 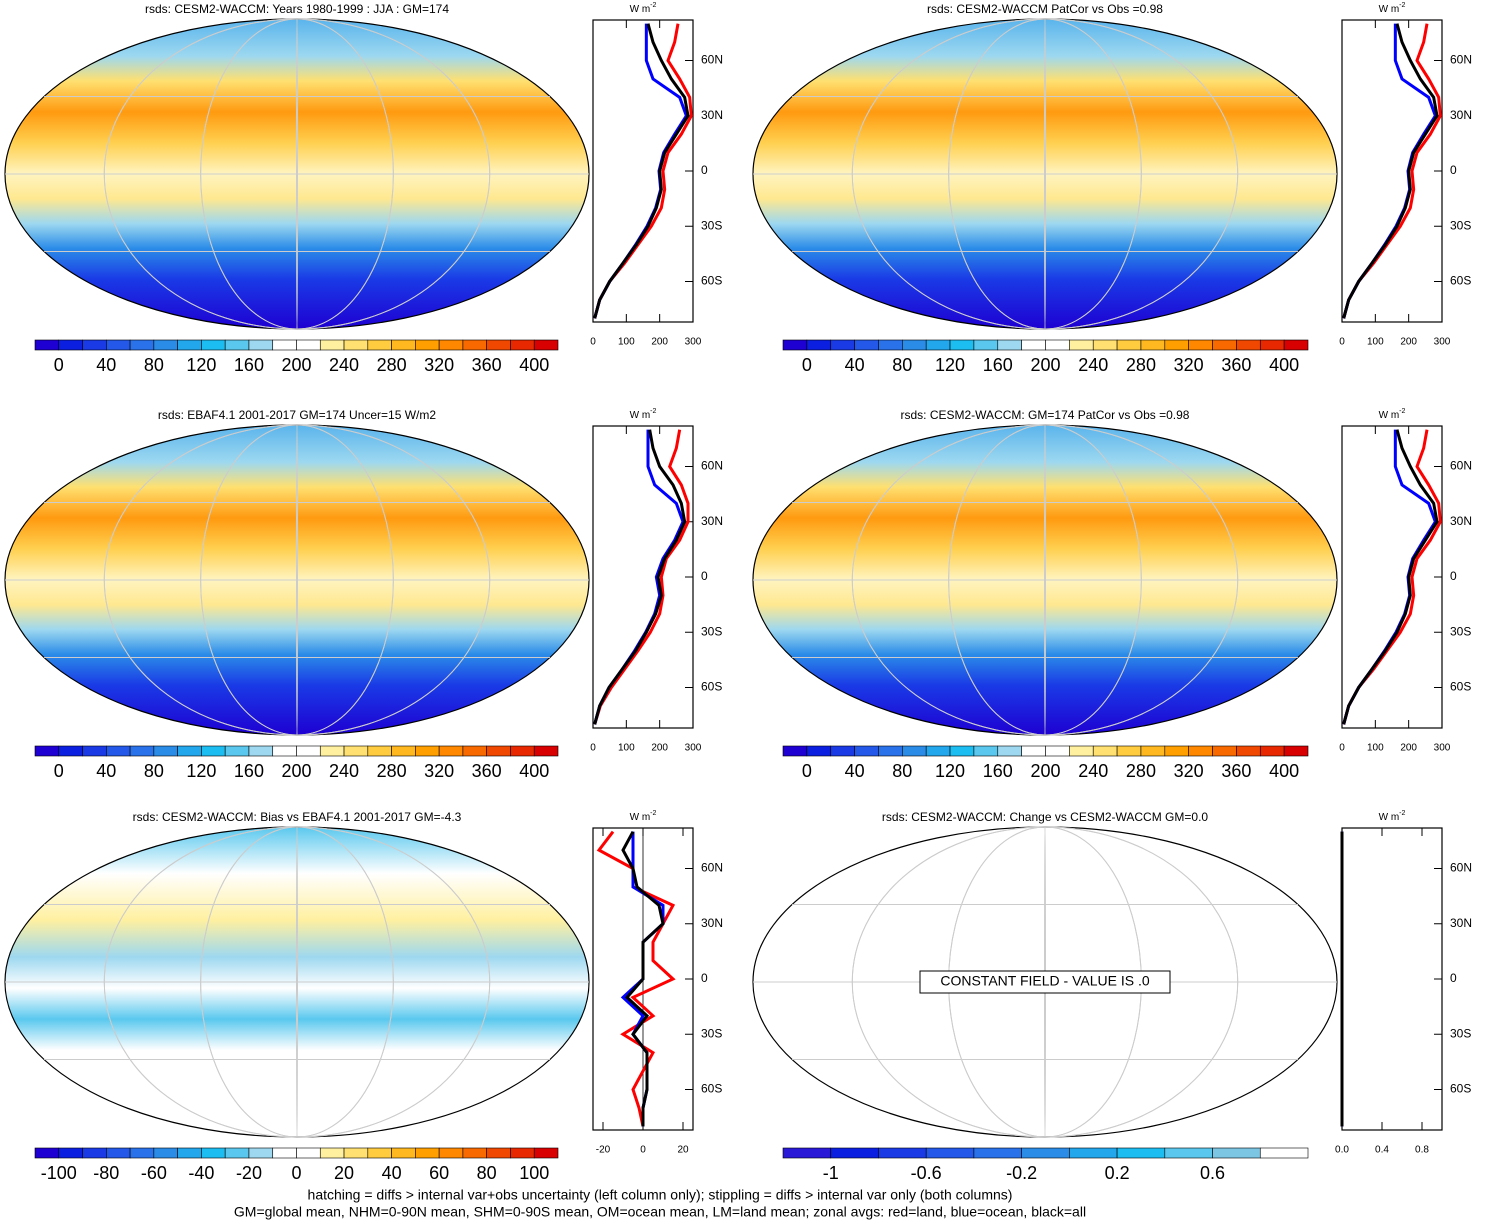 What do you see at coordinates (439, 1173) in the screenshot?
I see `colorbar-tick-label: 60` at bounding box center [439, 1173].